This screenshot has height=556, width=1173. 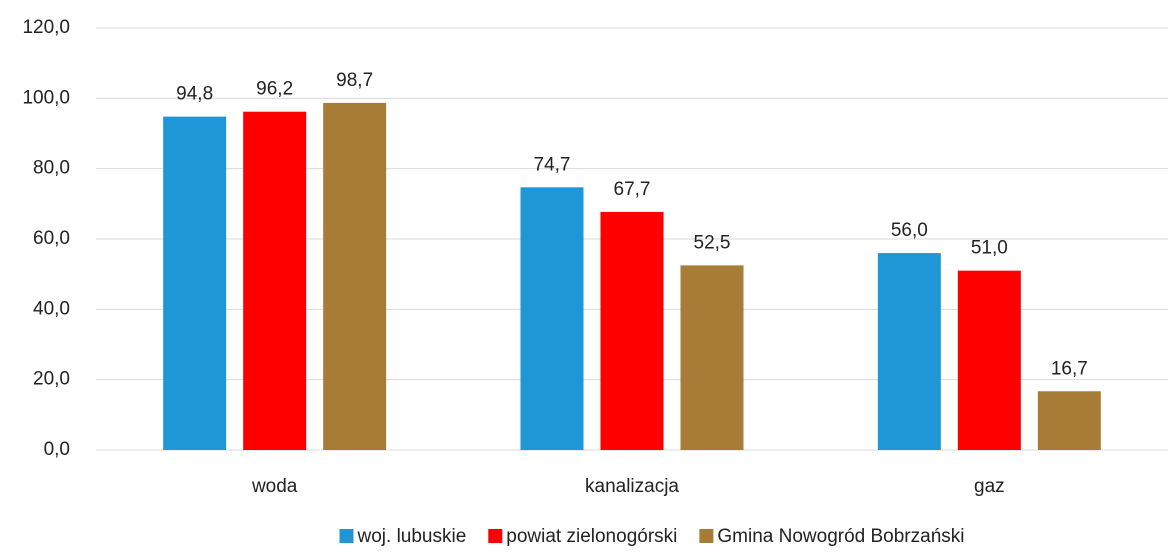 I want to click on value-label: 56,0, so click(x=909, y=230).